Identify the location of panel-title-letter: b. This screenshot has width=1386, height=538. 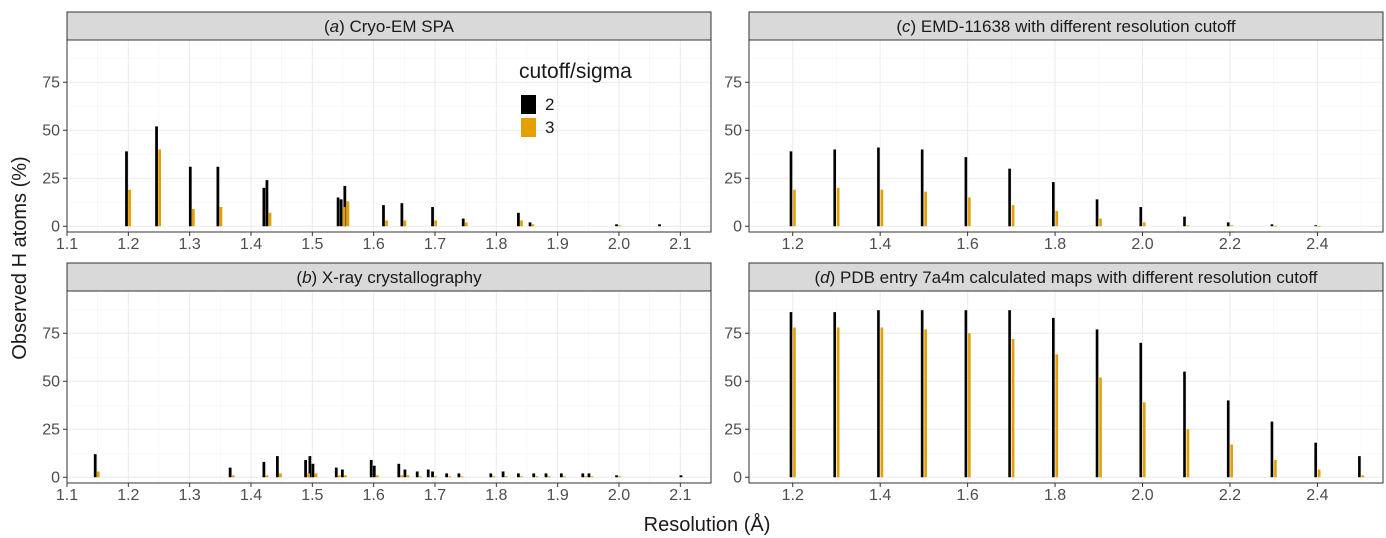
(306, 277).